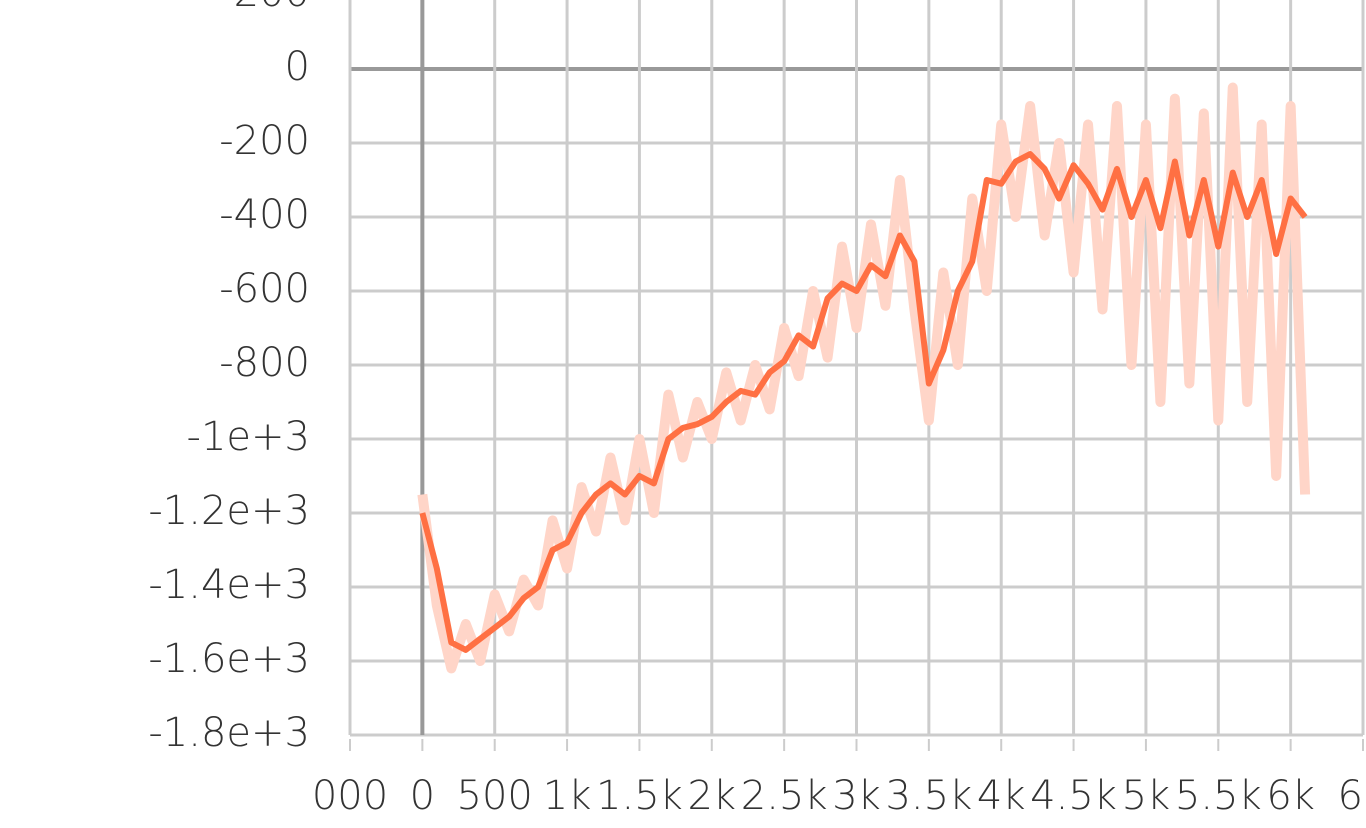  Describe the element at coordinates (264, 289) in the screenshot. I see `y-tick-label: -600` at that location.